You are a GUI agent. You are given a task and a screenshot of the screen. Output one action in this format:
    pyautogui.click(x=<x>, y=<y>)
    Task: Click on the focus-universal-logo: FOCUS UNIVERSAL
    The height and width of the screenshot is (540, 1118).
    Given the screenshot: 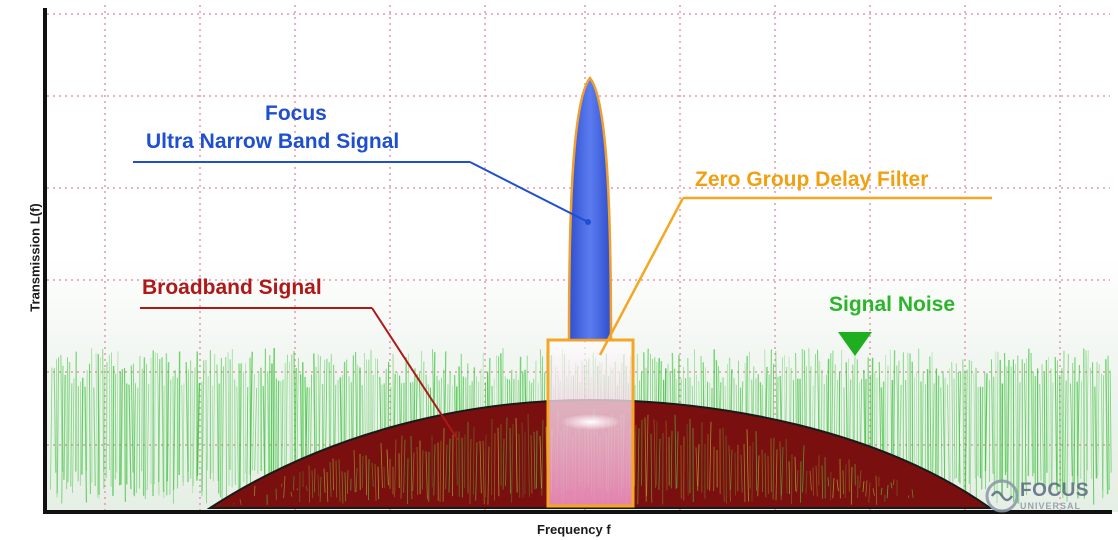 What is the action you would take?
    pyautogui.click(x=1051, y=496)
    